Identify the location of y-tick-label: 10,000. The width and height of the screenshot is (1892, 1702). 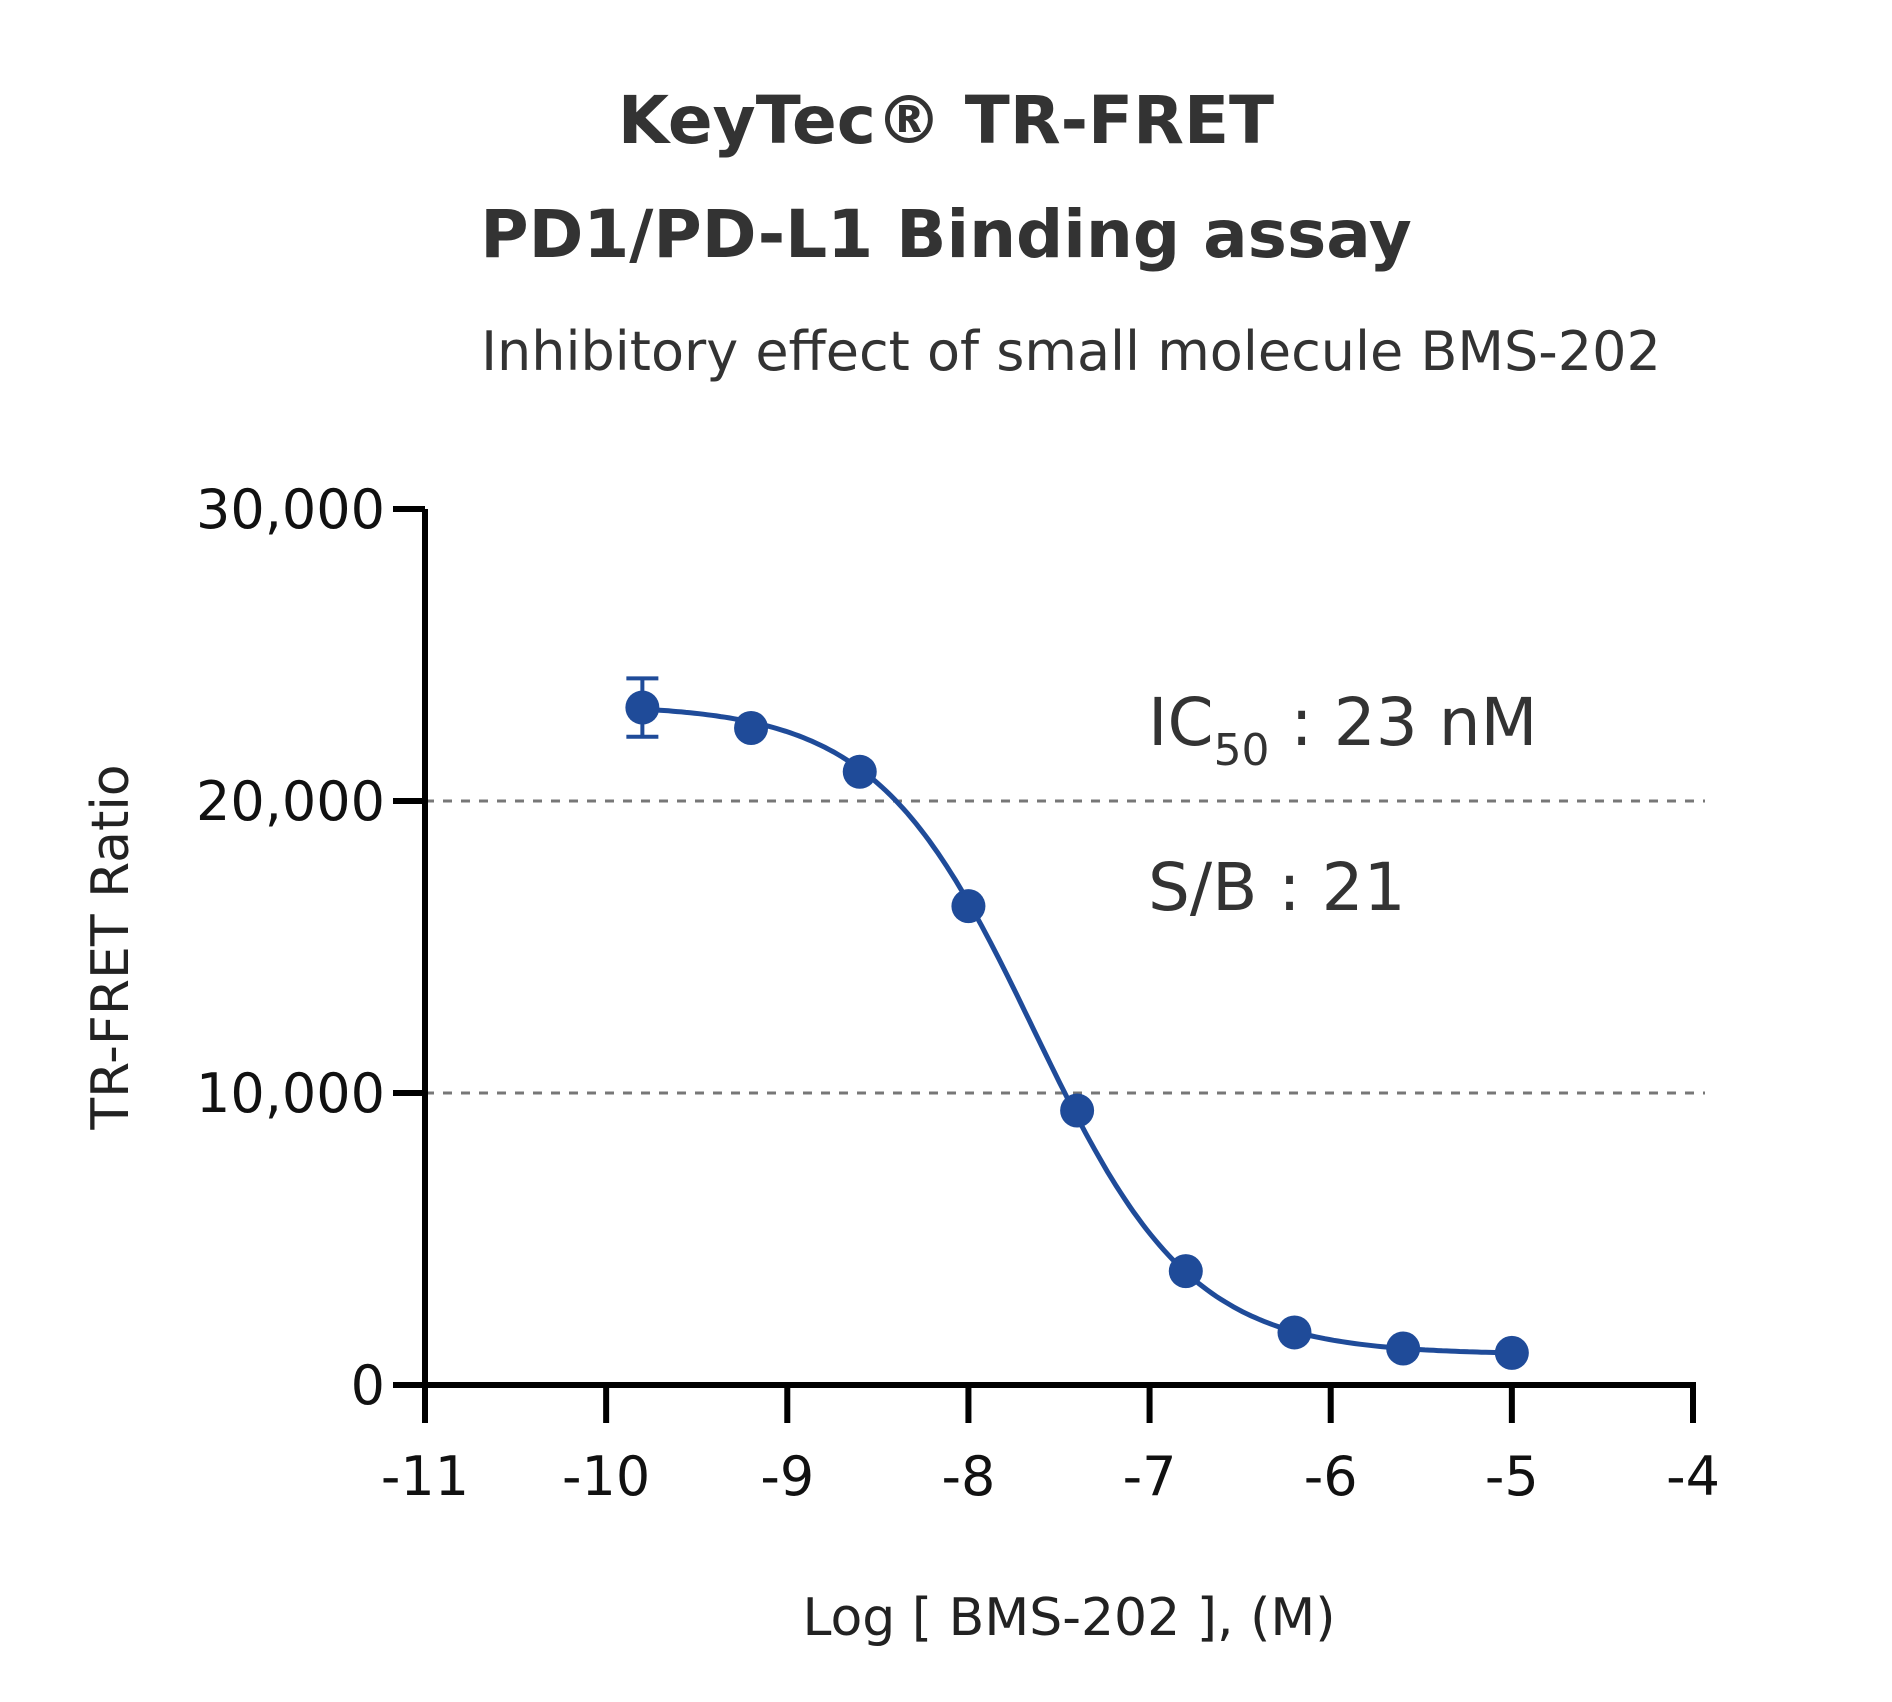
(290, 1093).